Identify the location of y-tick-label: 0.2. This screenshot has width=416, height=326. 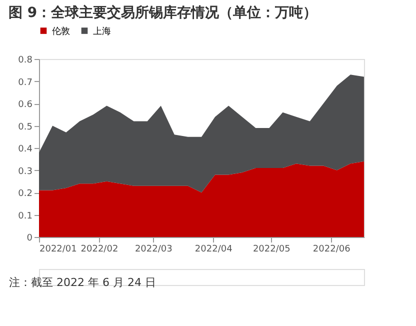
(25, 194).